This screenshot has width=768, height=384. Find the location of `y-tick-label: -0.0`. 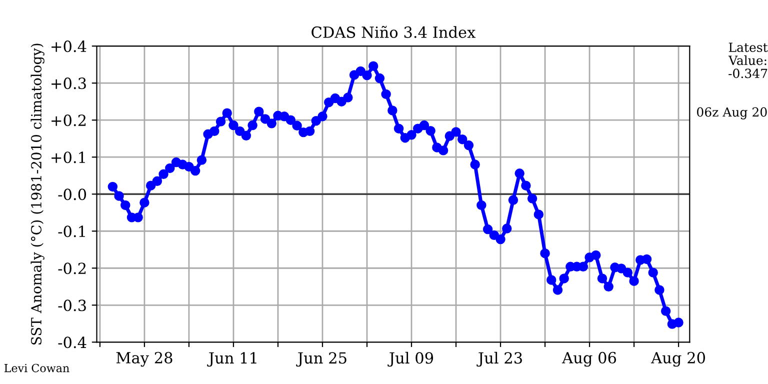

y-tick-label: -0.0 is located at coordinates (72, 194).